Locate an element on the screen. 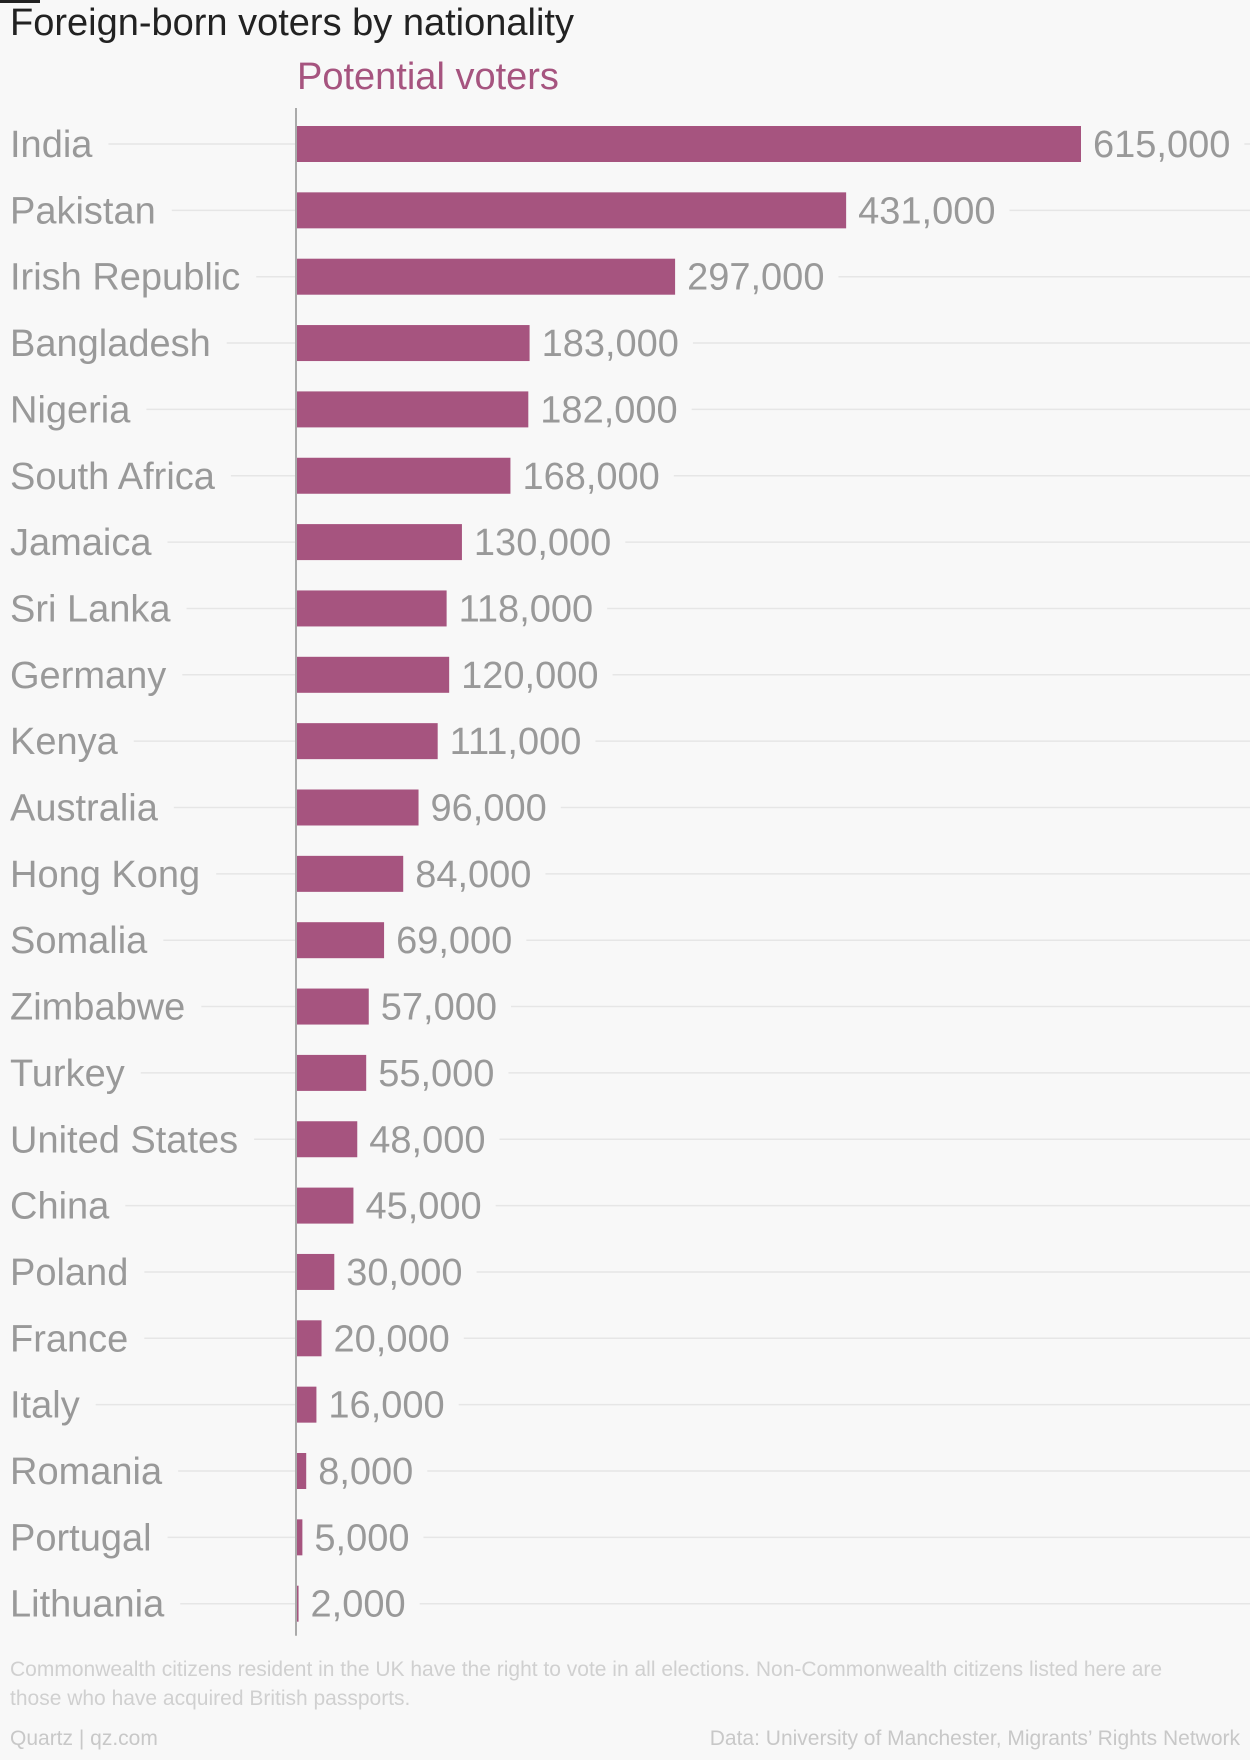 This screenshot has height=1760, width=1250. category-label: France is located at coordinates (69, 1339).